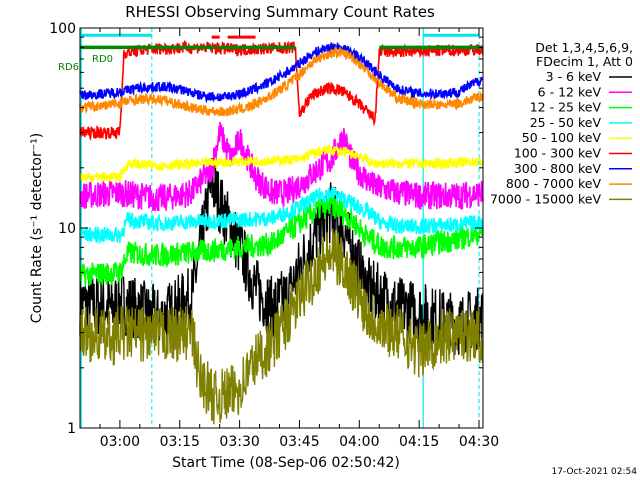 The width and height of the screenshot is (640, 484). What do you see at coordinates (558, 153) in the screenshot?
I see `legend-label-5: 100 - 300 keV` at bounding box center [558, 153].